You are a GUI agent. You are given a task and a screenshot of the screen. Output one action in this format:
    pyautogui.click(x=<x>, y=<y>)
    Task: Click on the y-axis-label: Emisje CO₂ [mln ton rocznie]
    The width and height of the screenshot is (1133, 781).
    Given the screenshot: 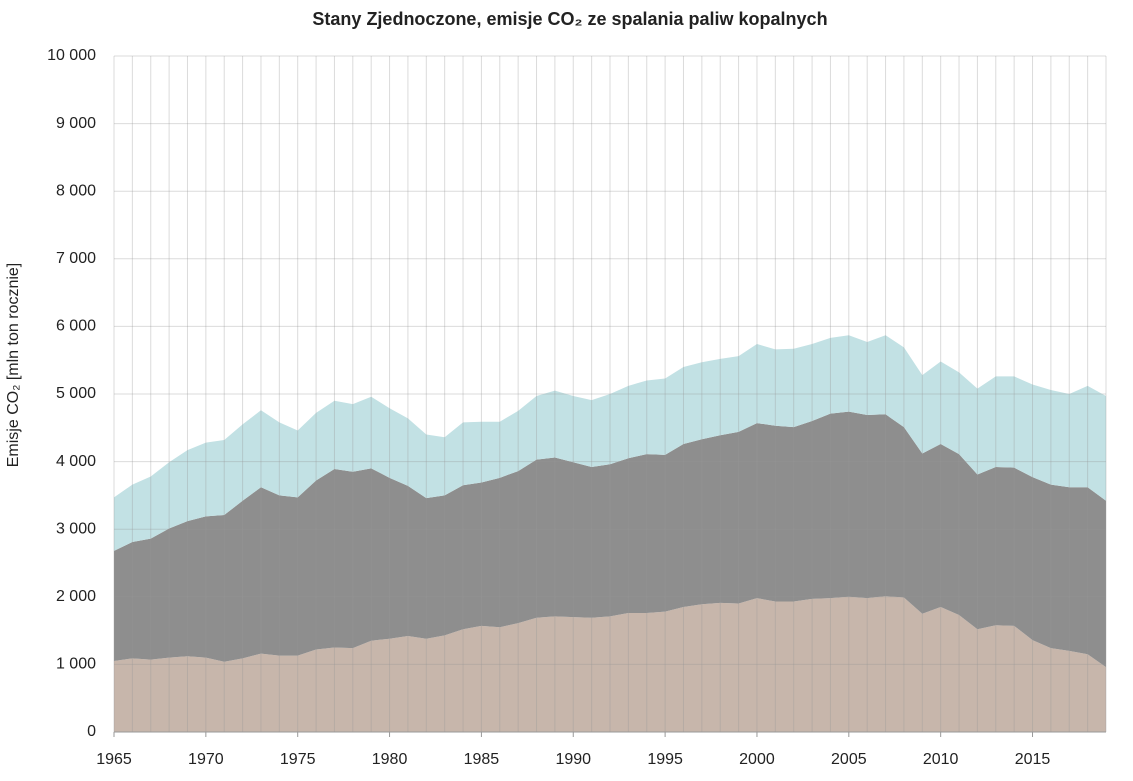 What is the action you would take?
    pyautogui.click(x=13, y=365)
    